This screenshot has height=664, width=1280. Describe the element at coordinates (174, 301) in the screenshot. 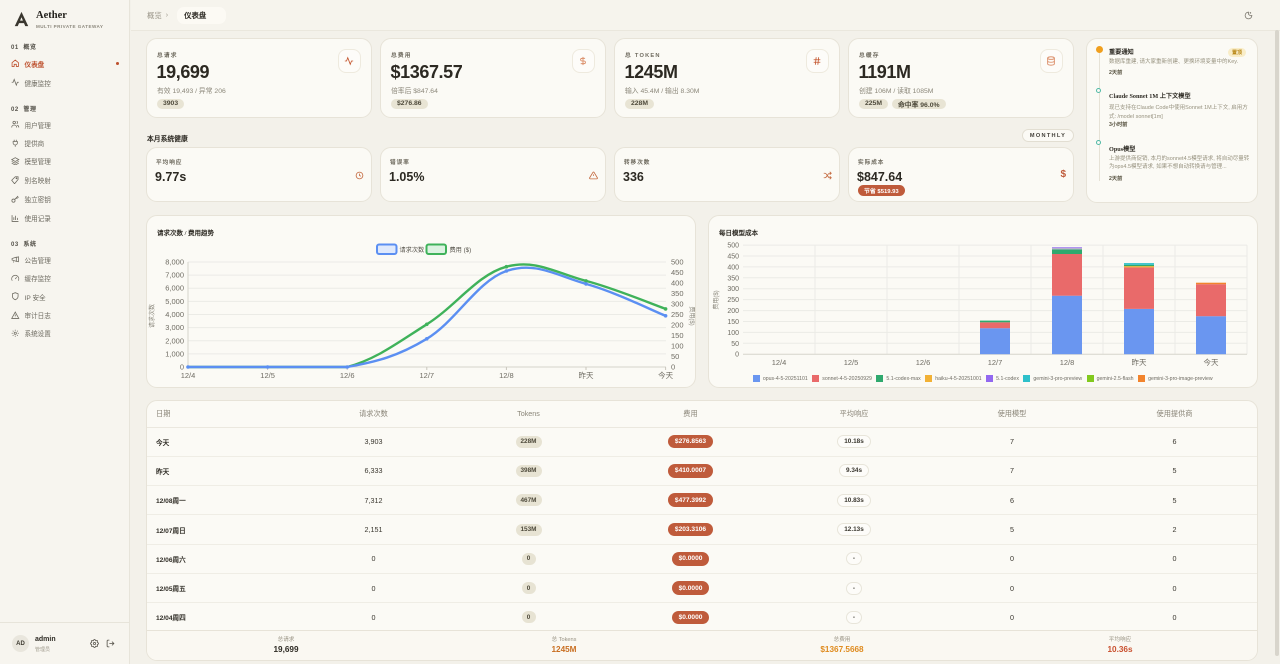

I see `svg-text: 5,000` at that location.